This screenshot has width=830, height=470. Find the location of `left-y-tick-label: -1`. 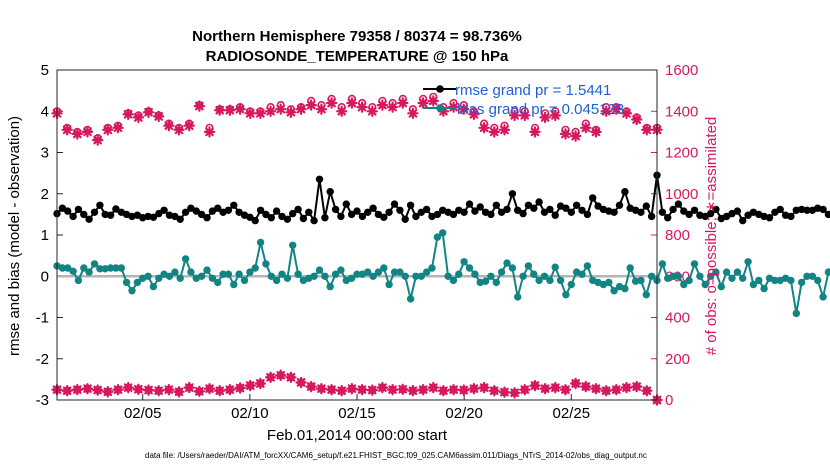

left-y-tick-label: -1 is located at coordinates (42, 318).